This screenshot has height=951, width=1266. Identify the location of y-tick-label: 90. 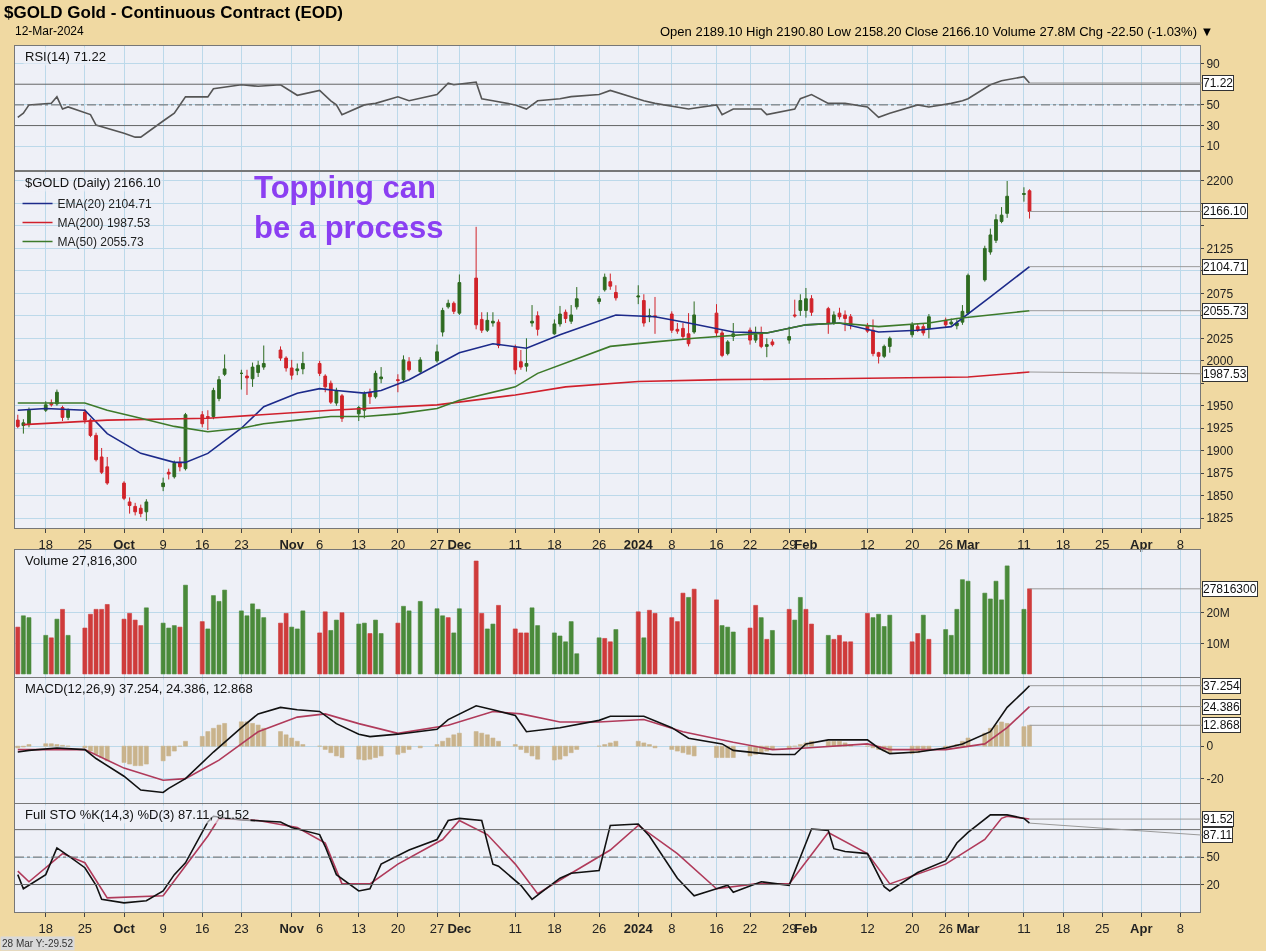
(1213, 63).